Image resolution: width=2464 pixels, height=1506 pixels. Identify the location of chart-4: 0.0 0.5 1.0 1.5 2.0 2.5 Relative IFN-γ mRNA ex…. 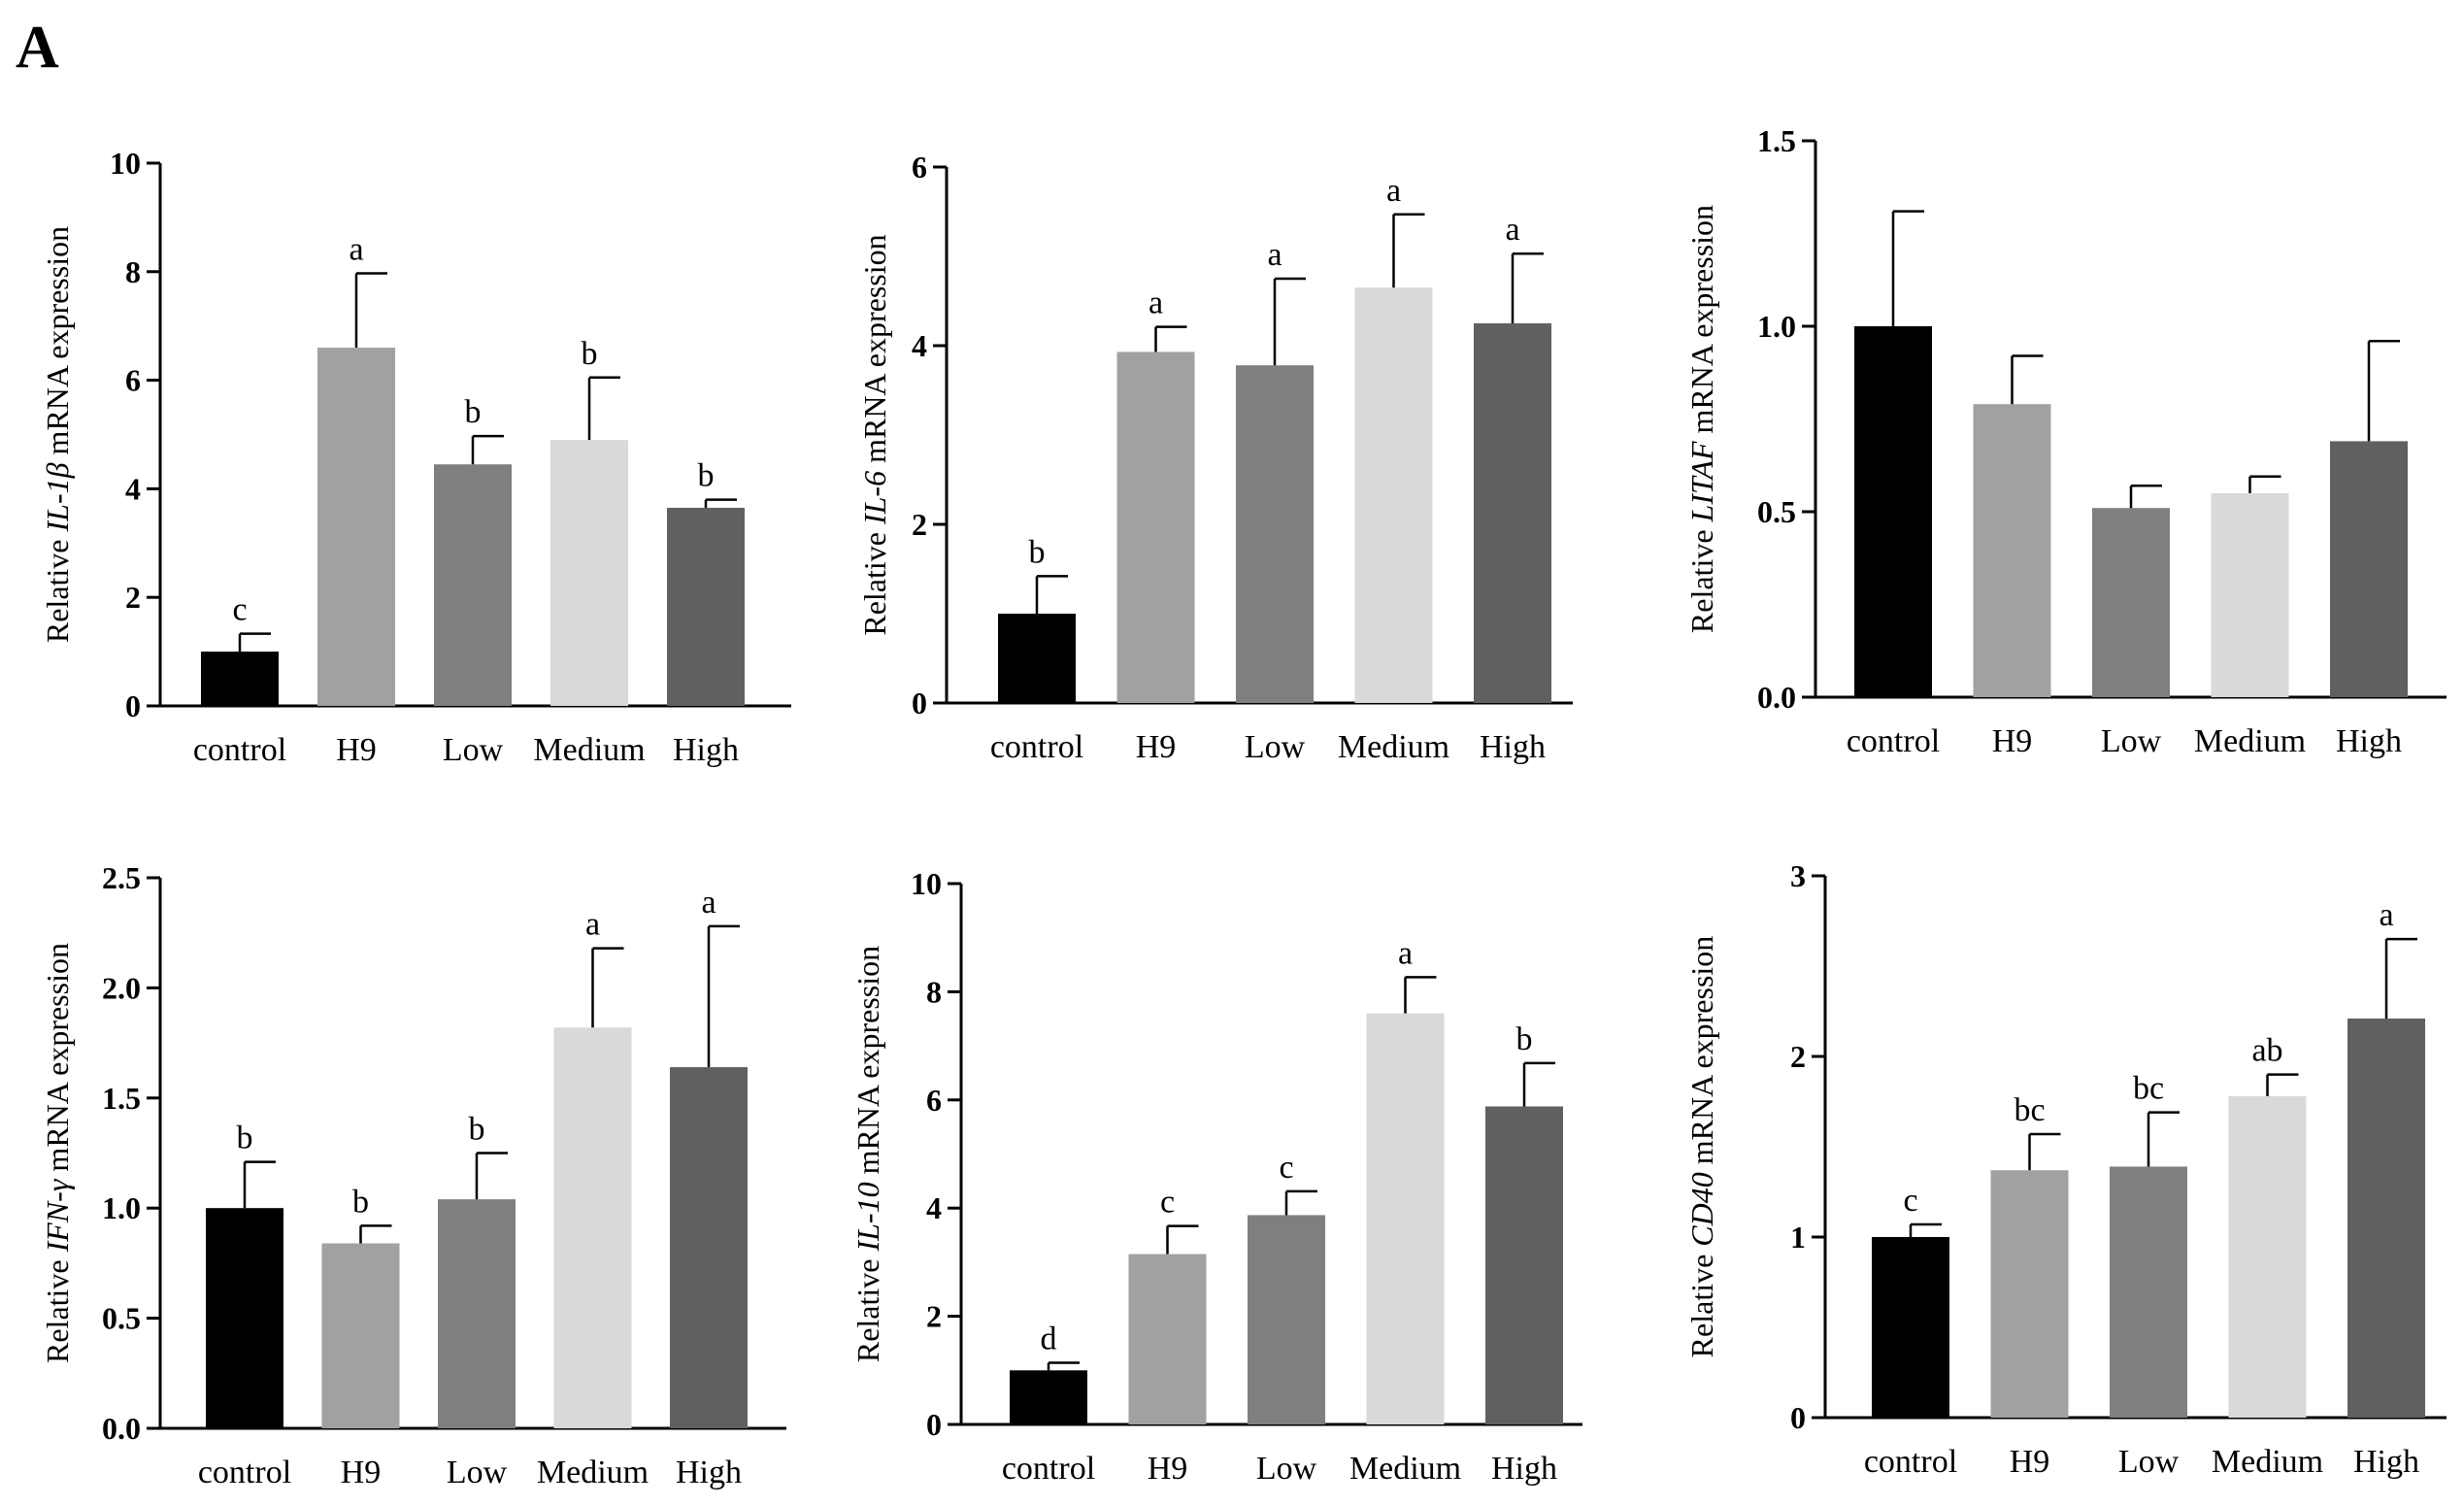
(413, 1175).